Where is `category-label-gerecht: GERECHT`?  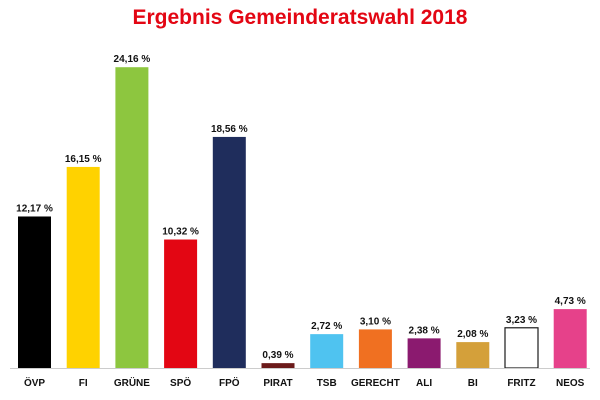
category-label-gerecht: GERECHT is located at coordinates (375, 383).